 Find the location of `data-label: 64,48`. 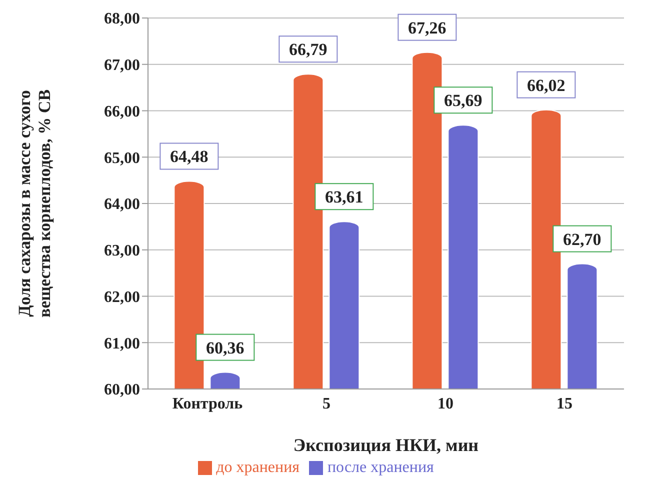

data-label: 64,48 is located at coordinates (189, 156).